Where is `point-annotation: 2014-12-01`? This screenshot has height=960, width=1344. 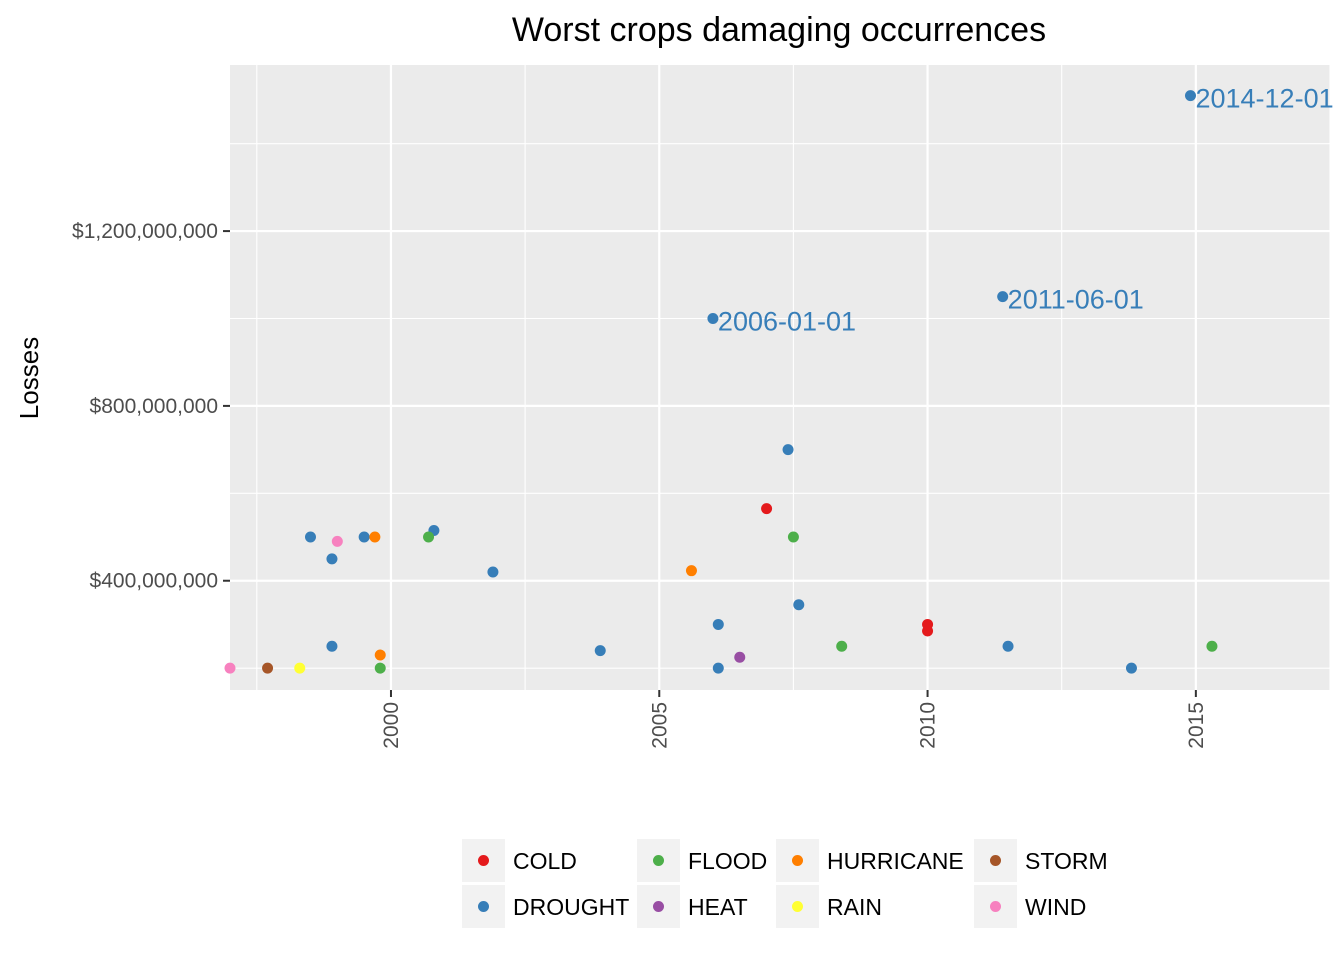
point-annotation: 2014-12-01 is located at coordinates (1264, 99).